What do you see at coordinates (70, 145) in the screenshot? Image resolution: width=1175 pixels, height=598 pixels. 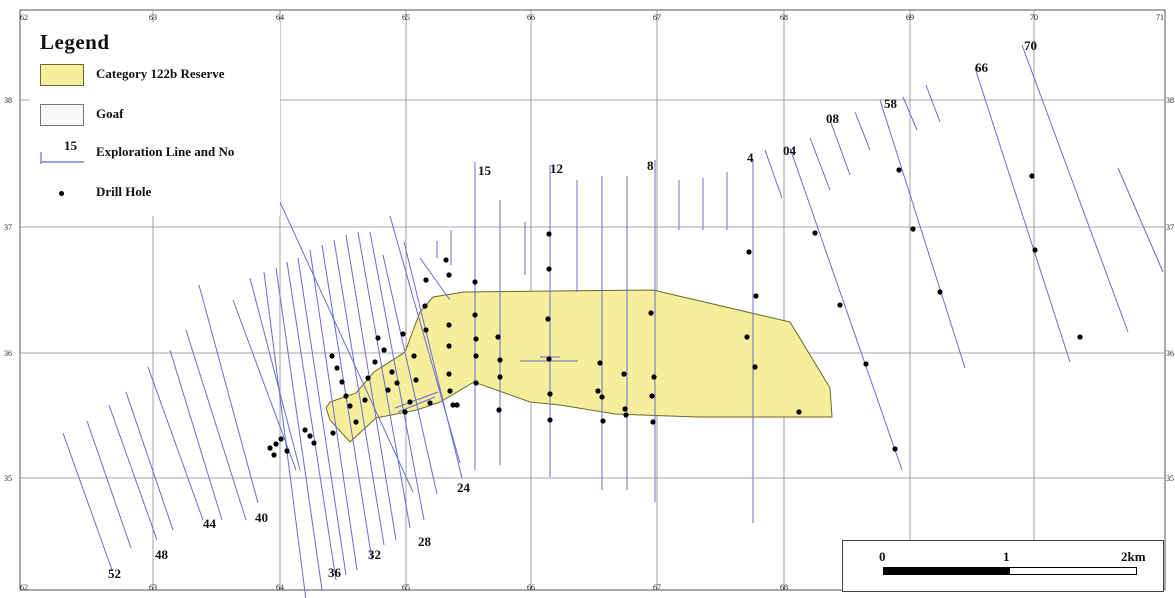 I see `exploration-line-sample-number: 15` at bounding box center [70, 145].